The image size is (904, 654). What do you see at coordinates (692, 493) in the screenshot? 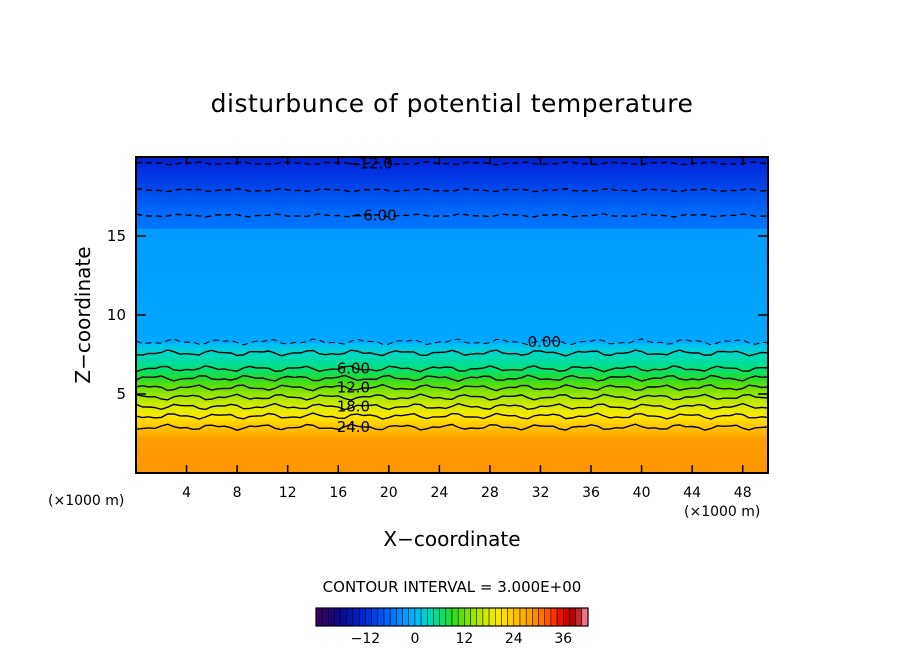
I see `x-tick-label: 44` at bounding box center [692, 493].